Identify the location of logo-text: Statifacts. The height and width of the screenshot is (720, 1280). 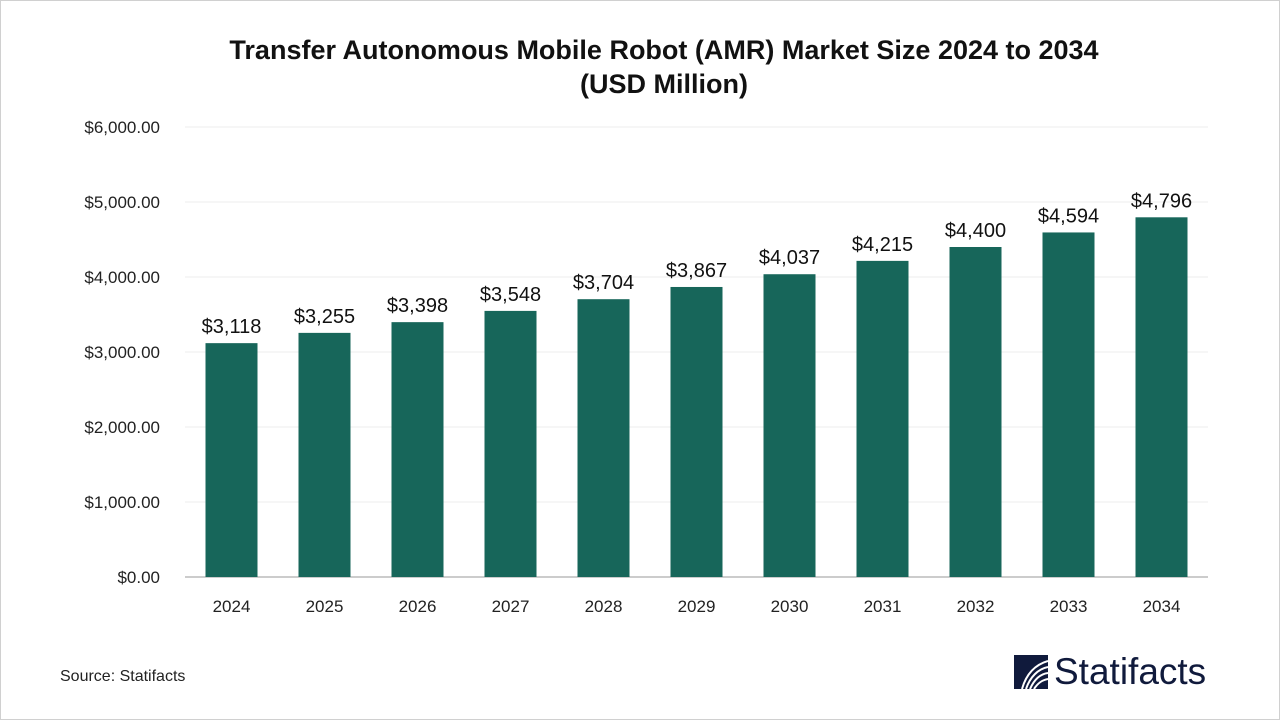
(1130, 671).